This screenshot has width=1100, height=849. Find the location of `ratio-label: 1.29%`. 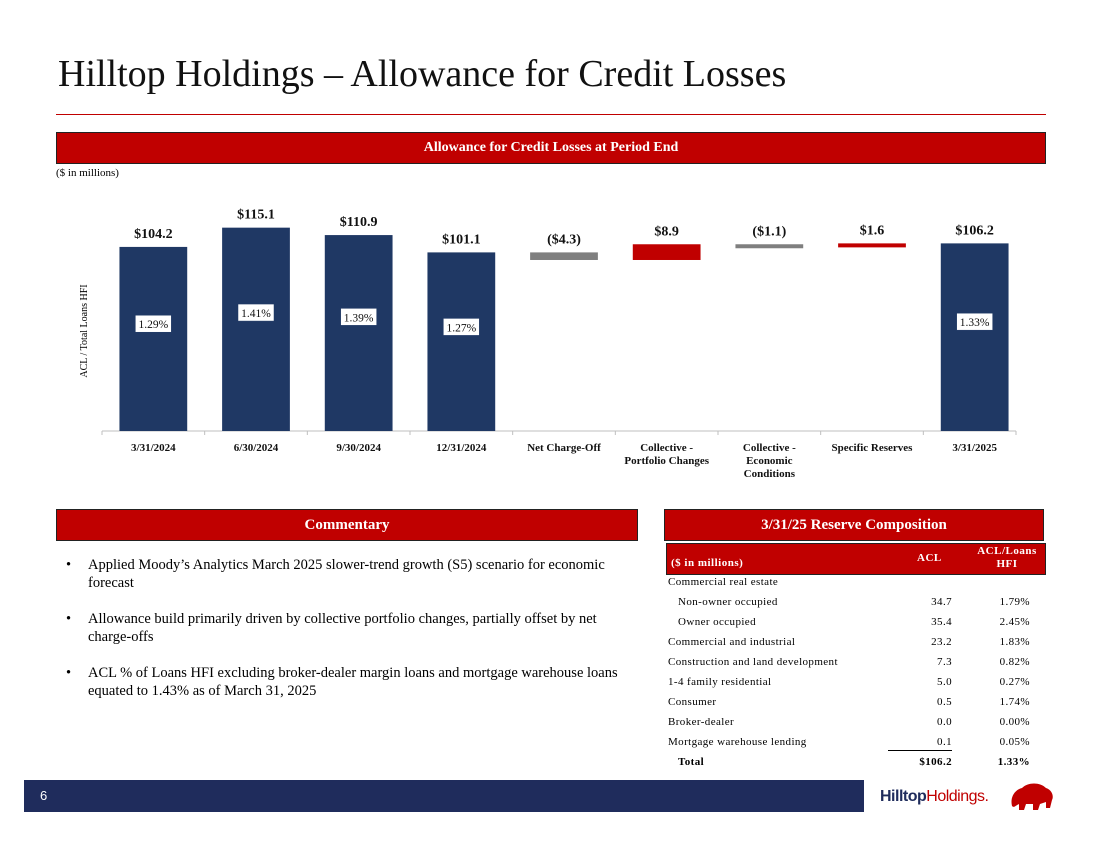

ratio-label: 1.29% is located at coordinates (153, 325).